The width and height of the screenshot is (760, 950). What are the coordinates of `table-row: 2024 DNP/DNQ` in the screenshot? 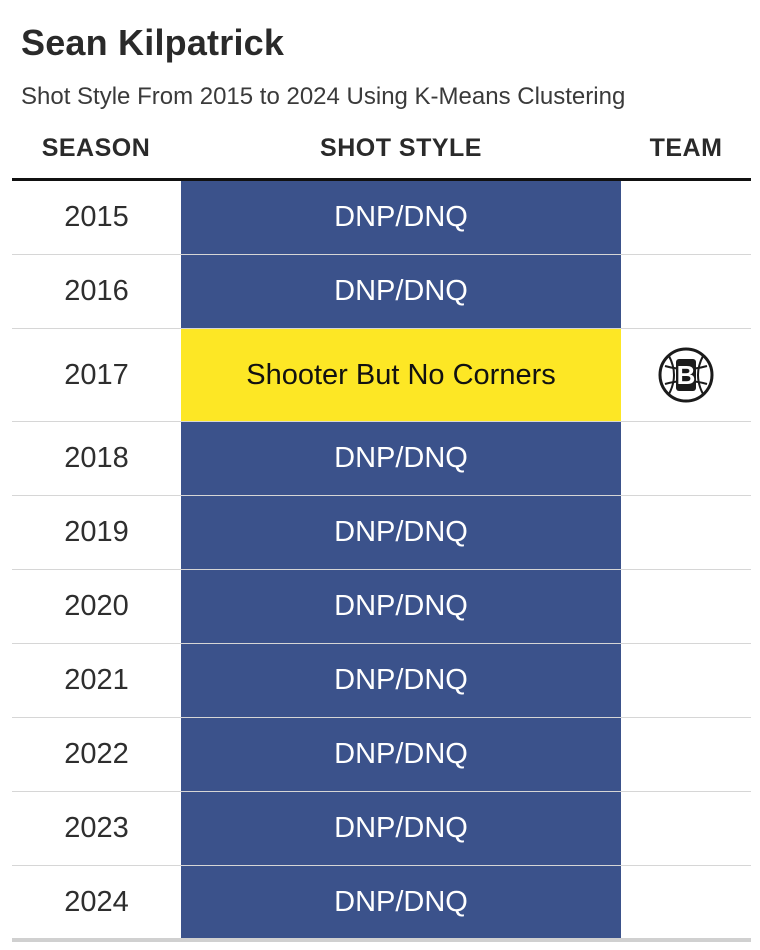 It's located at (381, 903).